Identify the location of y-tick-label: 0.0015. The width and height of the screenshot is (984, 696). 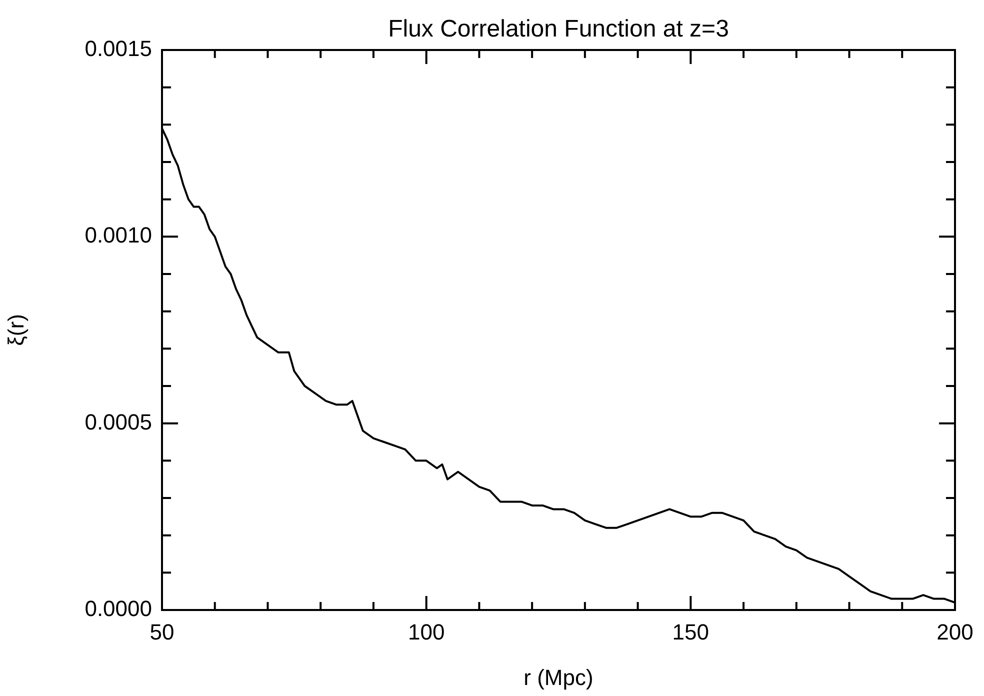
(118, 49).